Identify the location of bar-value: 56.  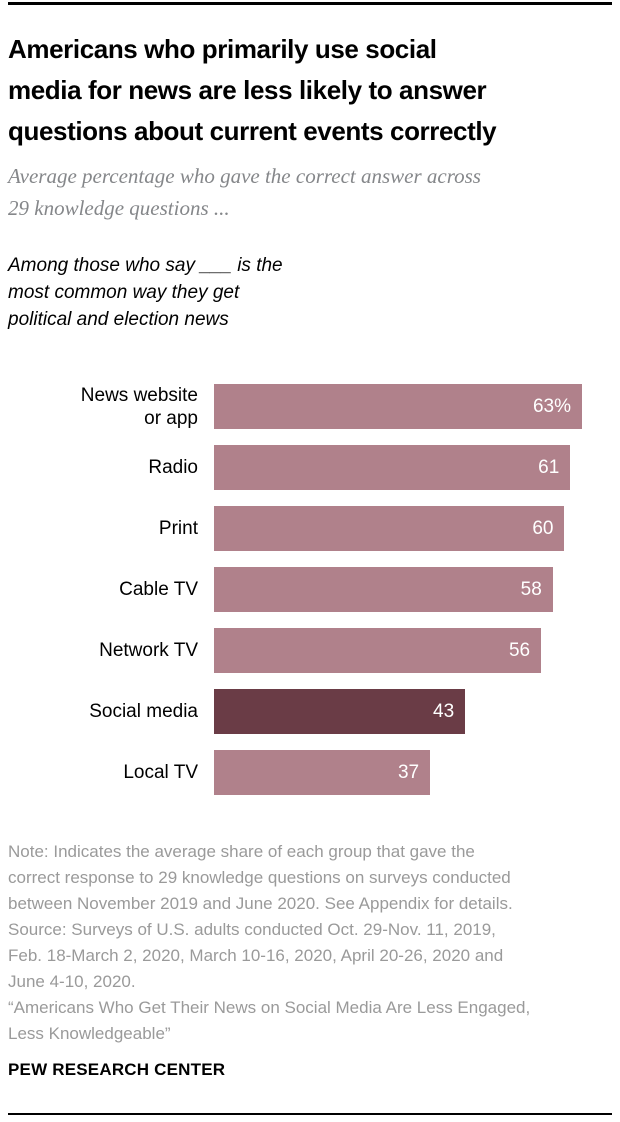
(519, 650).